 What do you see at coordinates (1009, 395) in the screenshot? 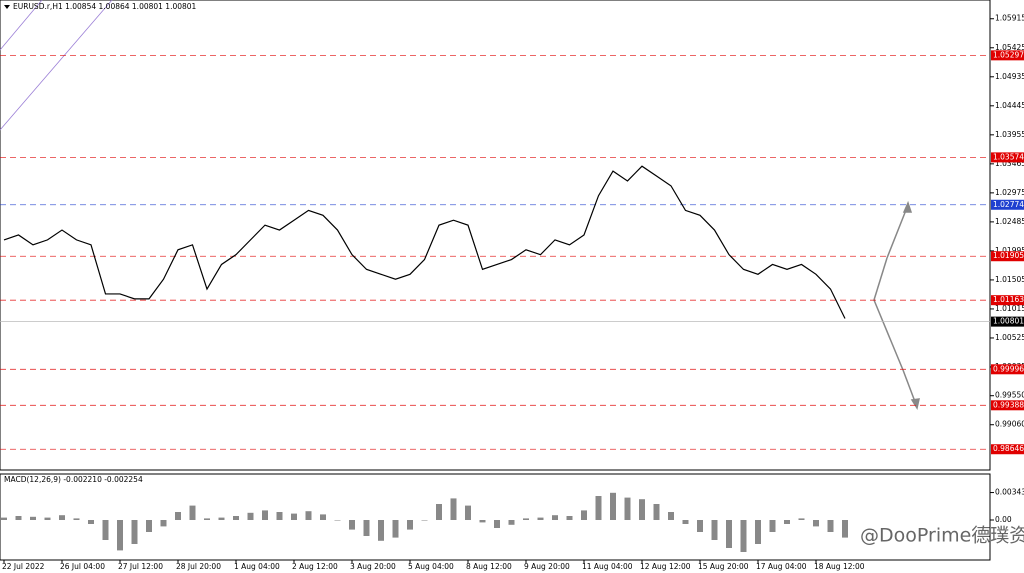
I see `y-tick-label: 0.99550` at bounding box center [1009, 395].